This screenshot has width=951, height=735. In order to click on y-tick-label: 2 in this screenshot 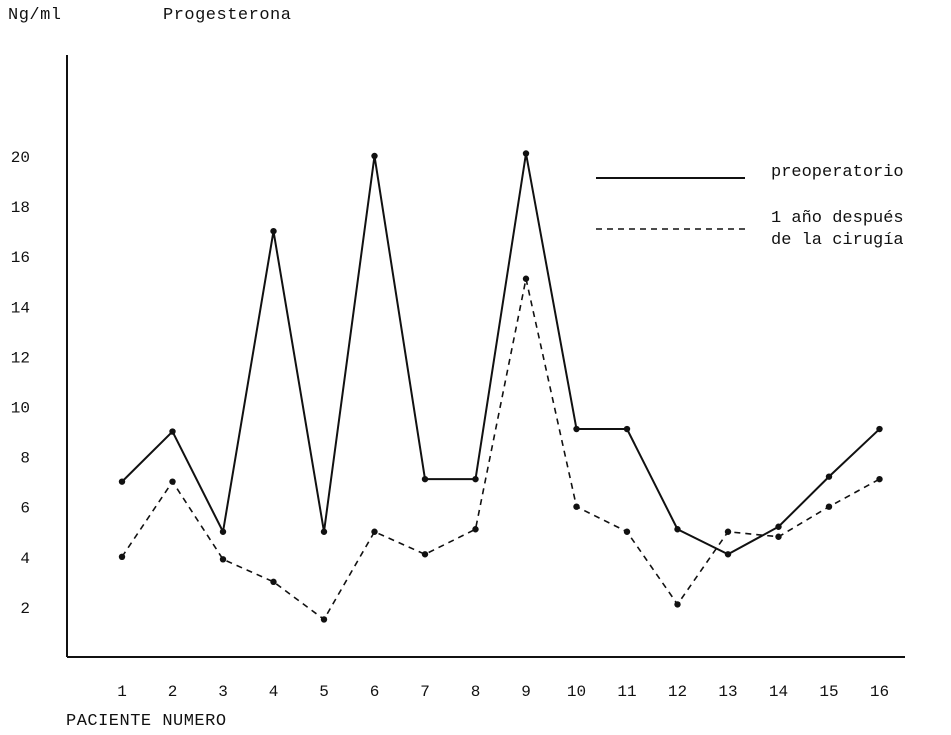, I will do `click(25, 609)`.